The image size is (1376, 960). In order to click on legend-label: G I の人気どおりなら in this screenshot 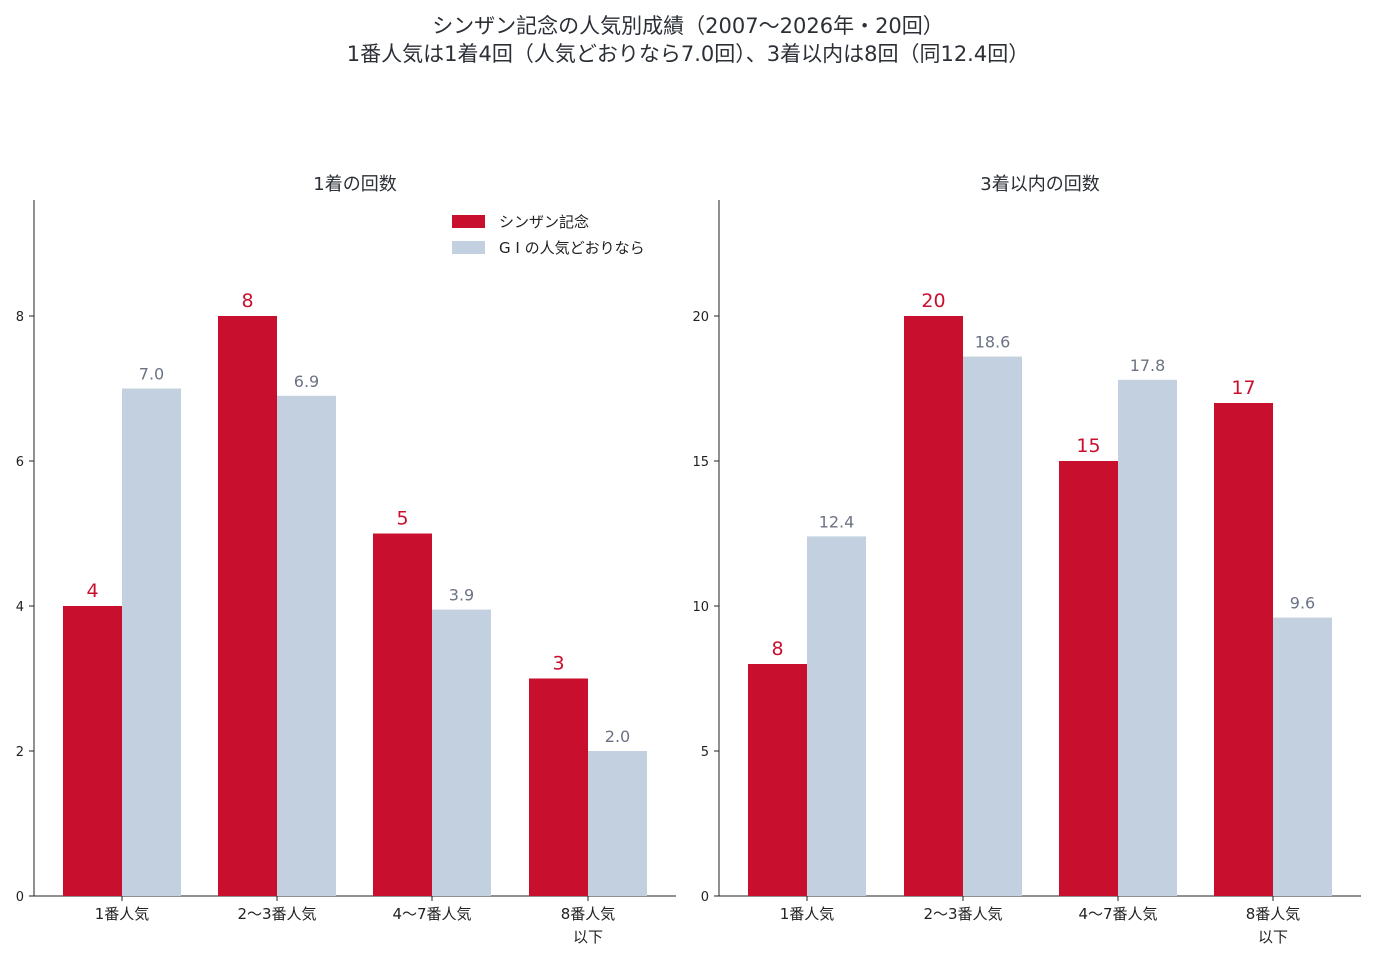, I will do `click(572, 248)`.